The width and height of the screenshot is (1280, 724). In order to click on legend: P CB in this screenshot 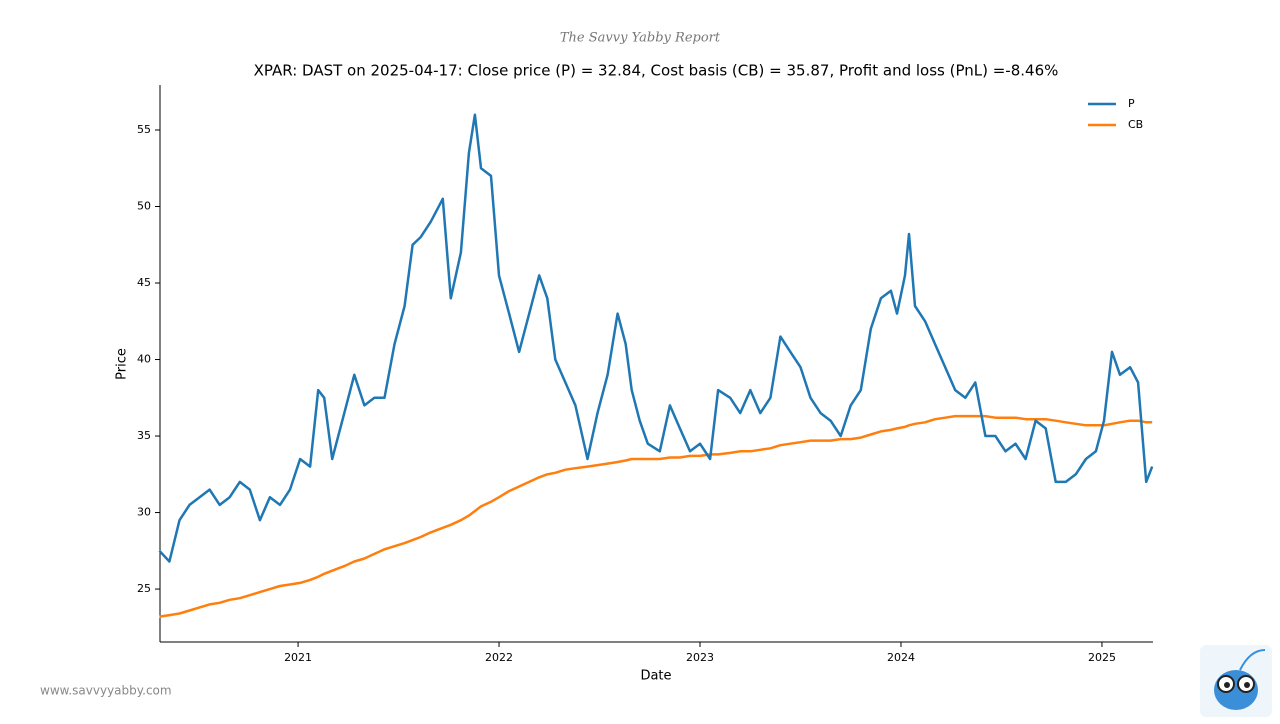, I will do `click(1115, 114)`.